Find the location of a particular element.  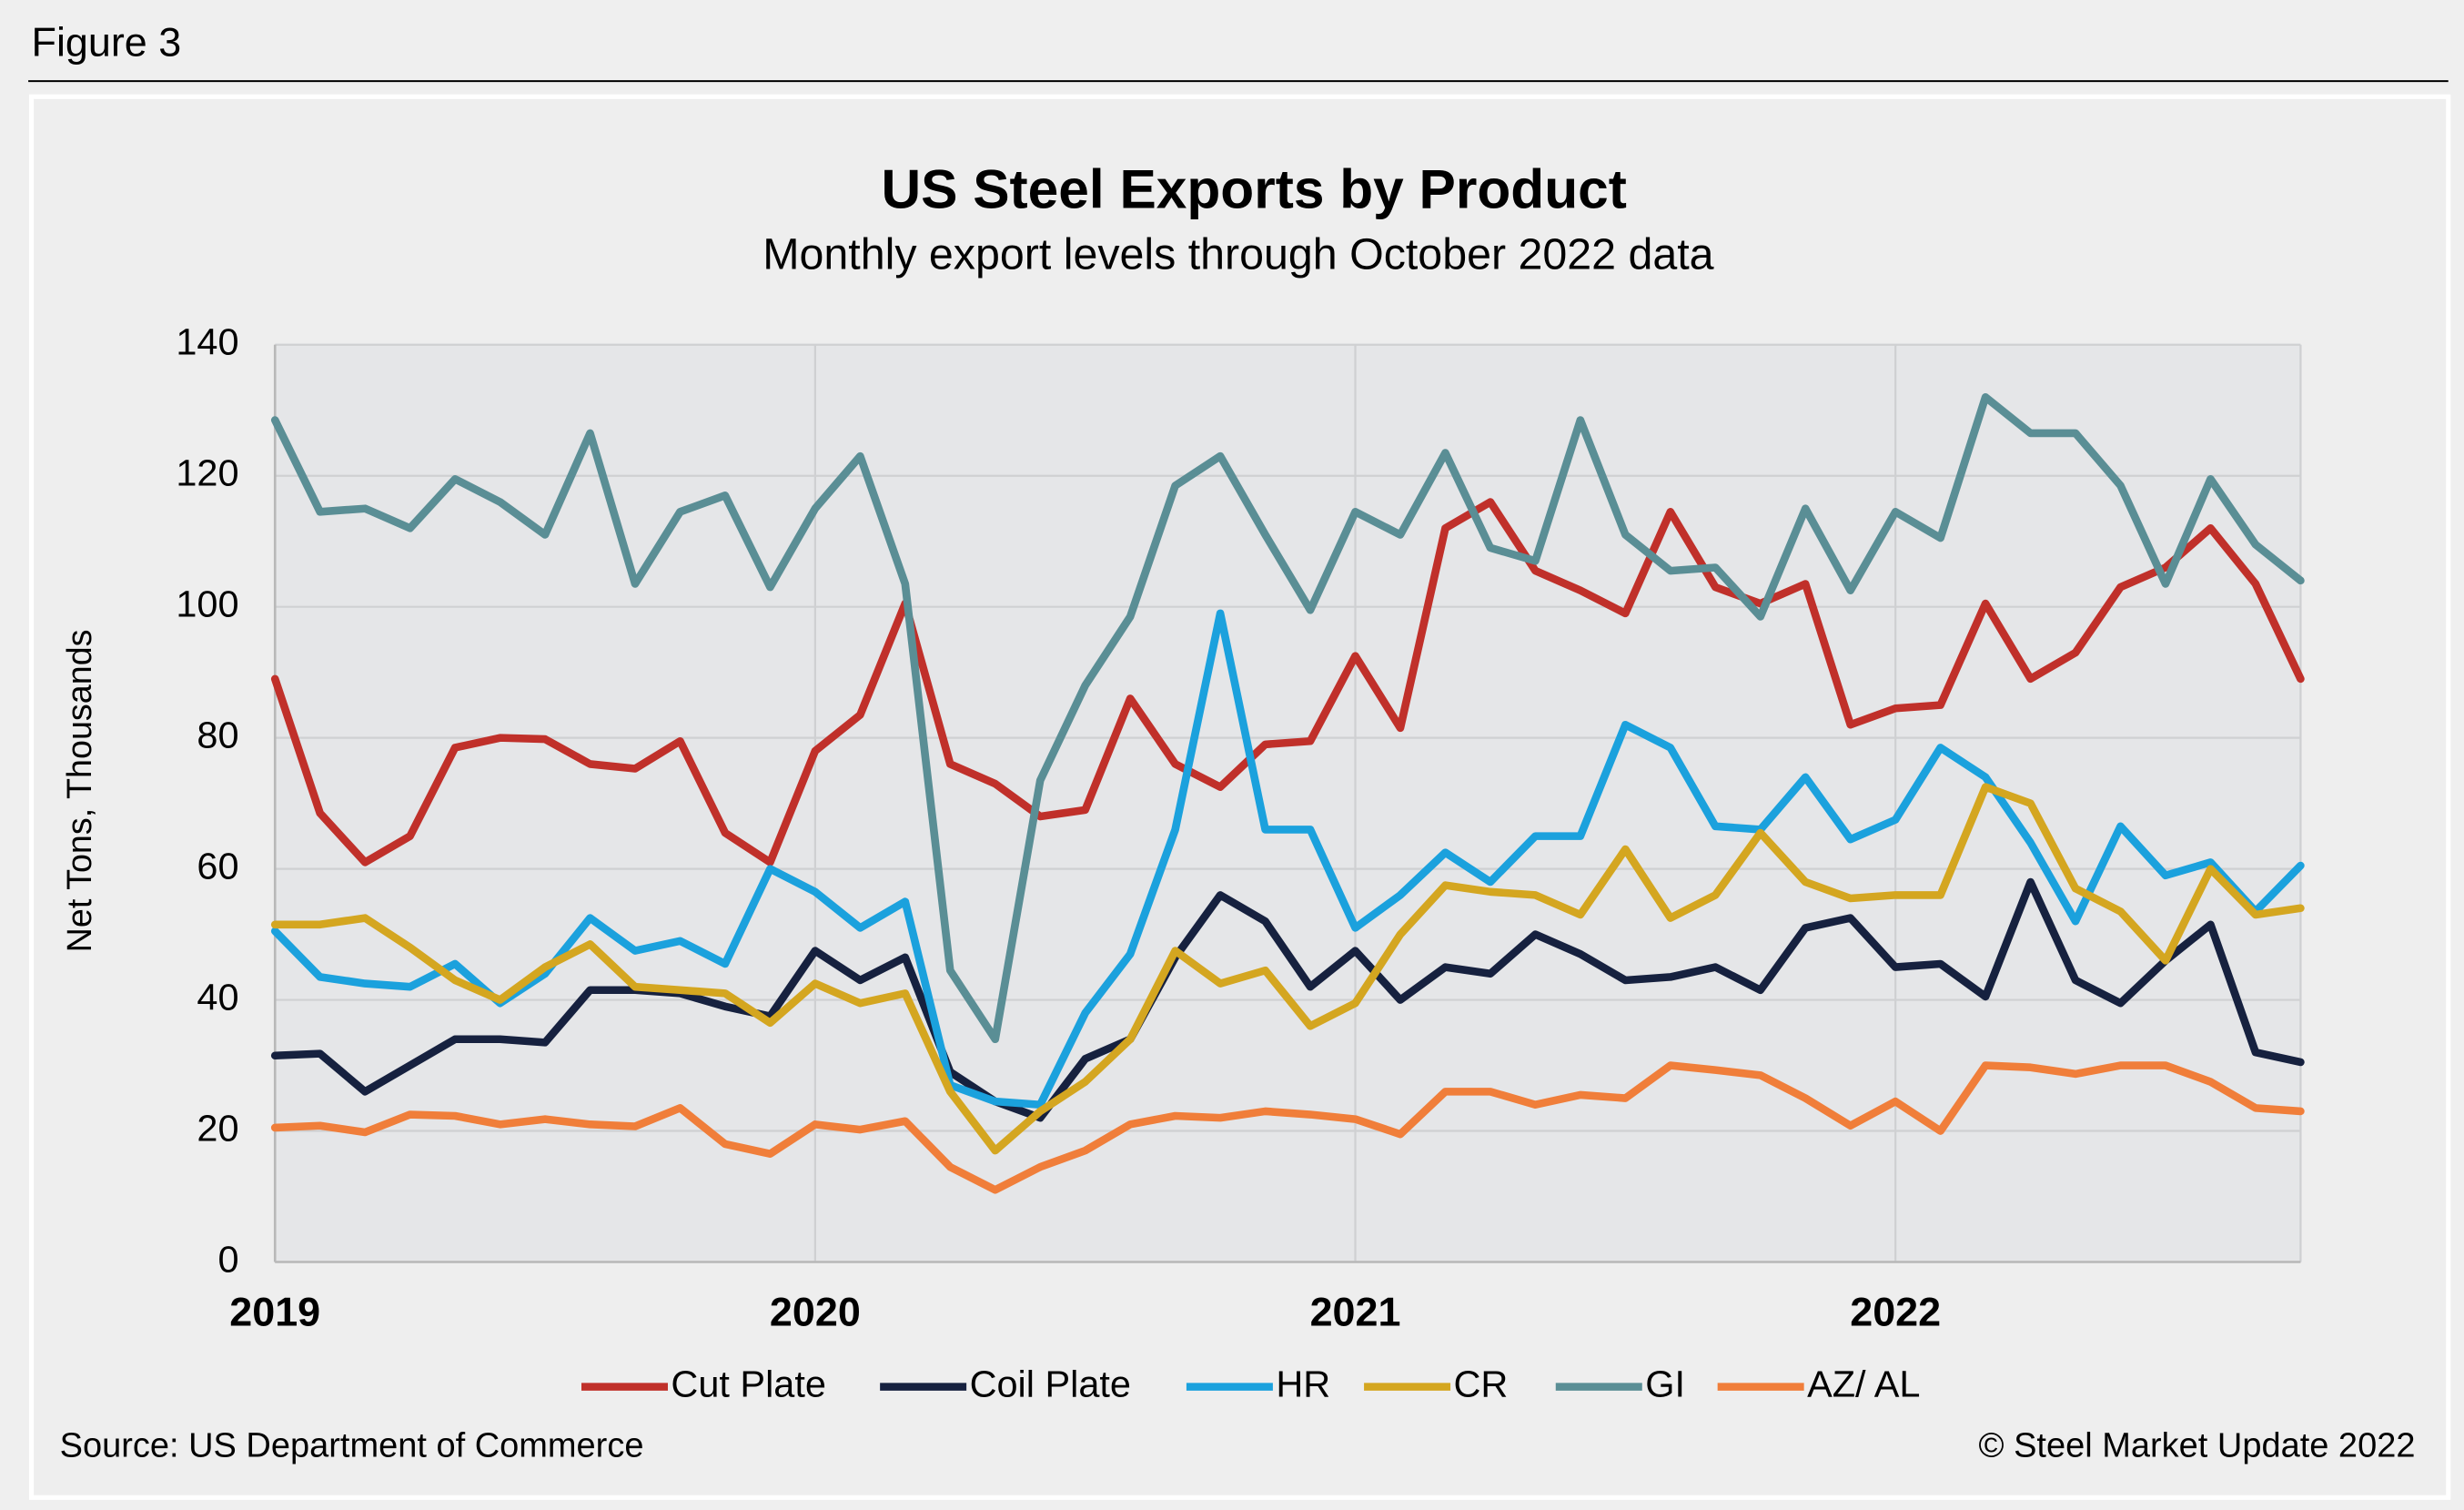

x-tick-label: 2022 is located at coordinates (1895, 1313).